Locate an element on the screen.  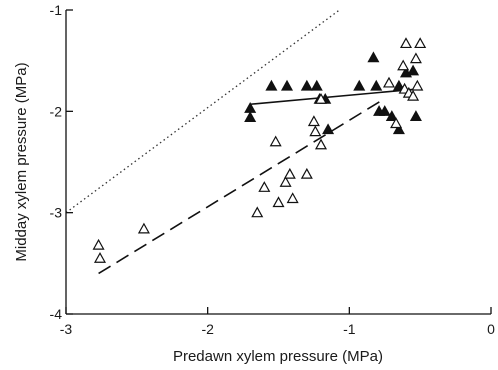
y-tick-label: -2 is located at coordinates (56, 111).